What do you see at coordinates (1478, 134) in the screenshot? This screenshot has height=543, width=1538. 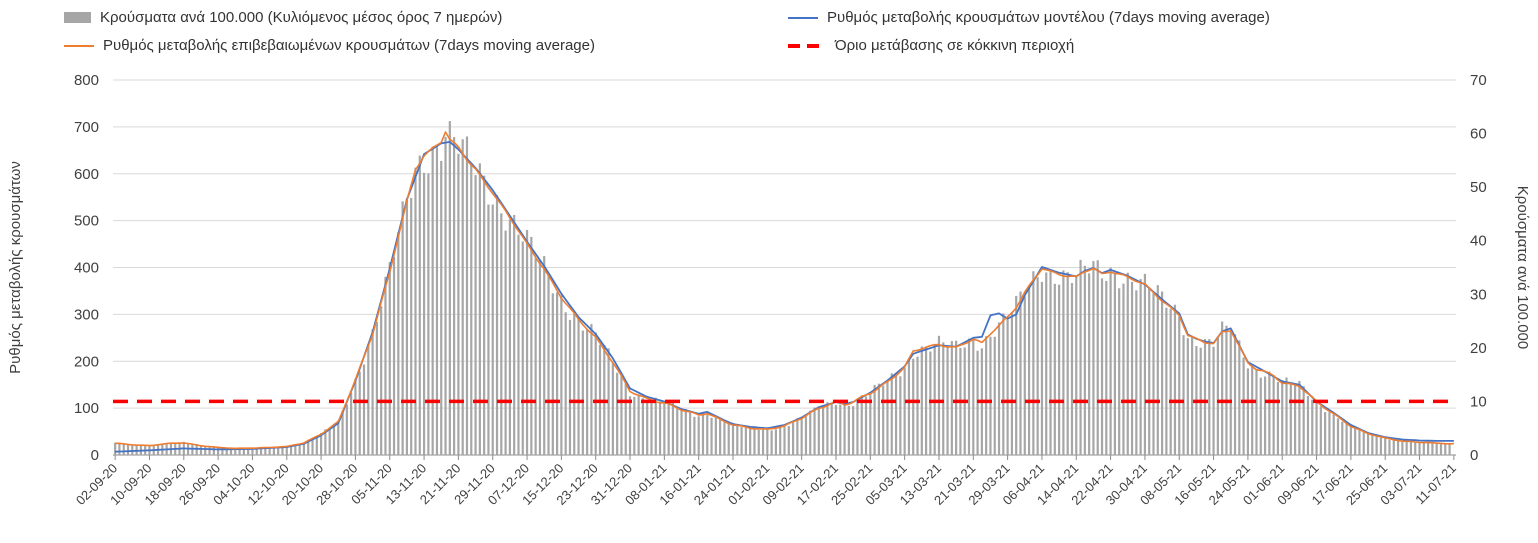 I see `right-axis-tick-label: 60` at bounding box center [1478, 134].